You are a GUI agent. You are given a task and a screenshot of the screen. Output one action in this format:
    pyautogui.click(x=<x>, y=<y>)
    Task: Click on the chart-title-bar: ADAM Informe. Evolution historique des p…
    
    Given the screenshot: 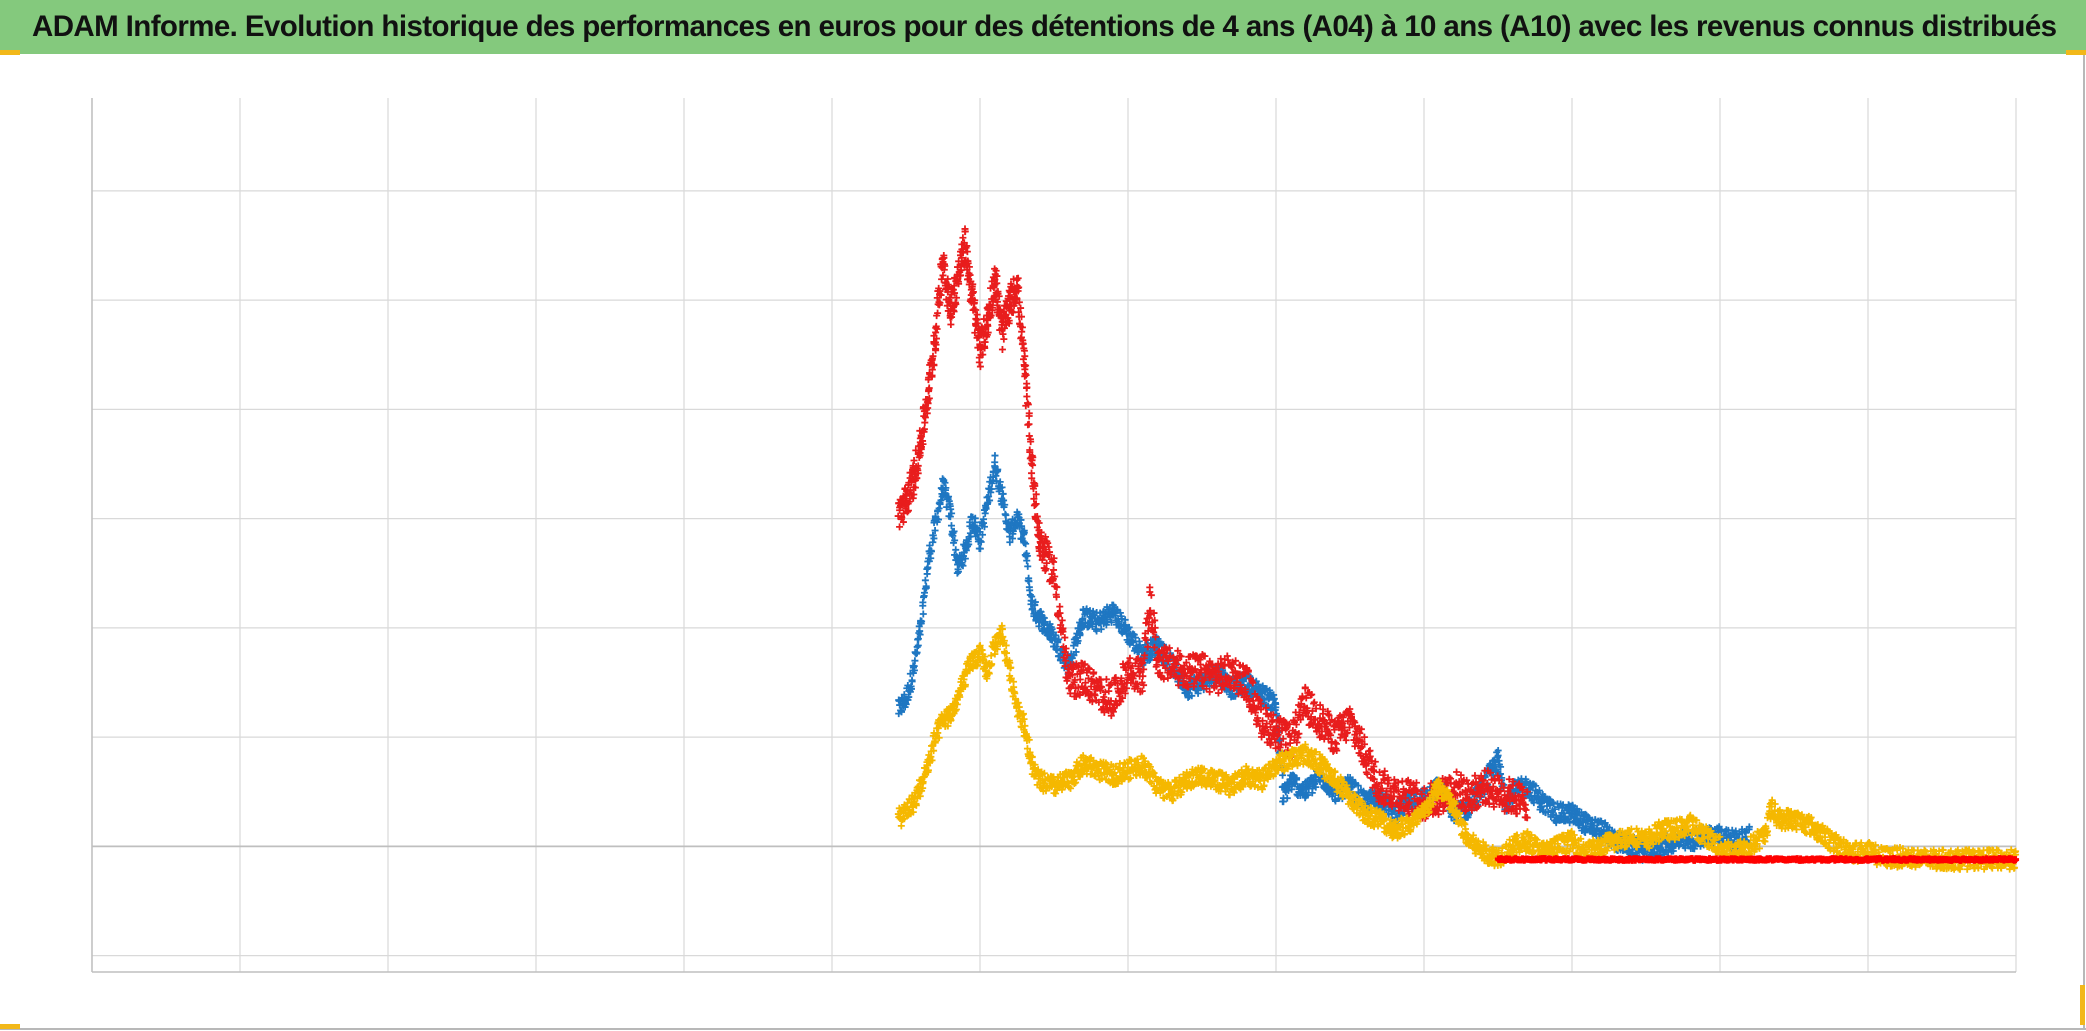 What is the action you would take?
    pyautogui.click(x=1043, y=27)
    